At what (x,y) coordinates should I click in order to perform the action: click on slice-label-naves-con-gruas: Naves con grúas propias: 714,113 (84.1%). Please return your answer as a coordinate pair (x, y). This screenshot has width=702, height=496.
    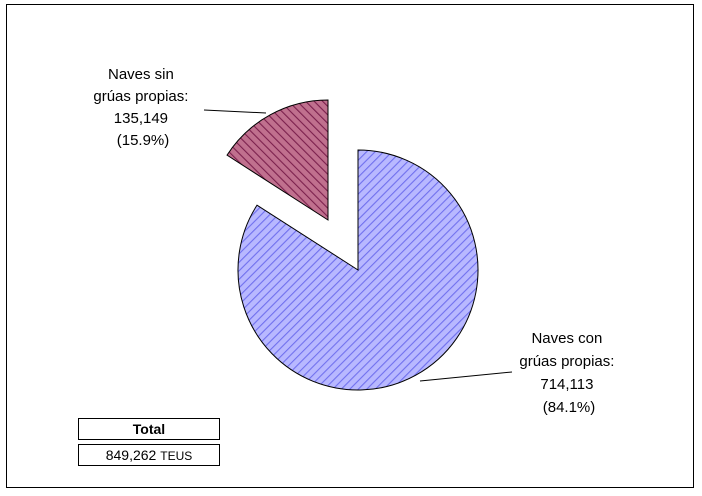
    Looking at the image, I should click on (568, 373).